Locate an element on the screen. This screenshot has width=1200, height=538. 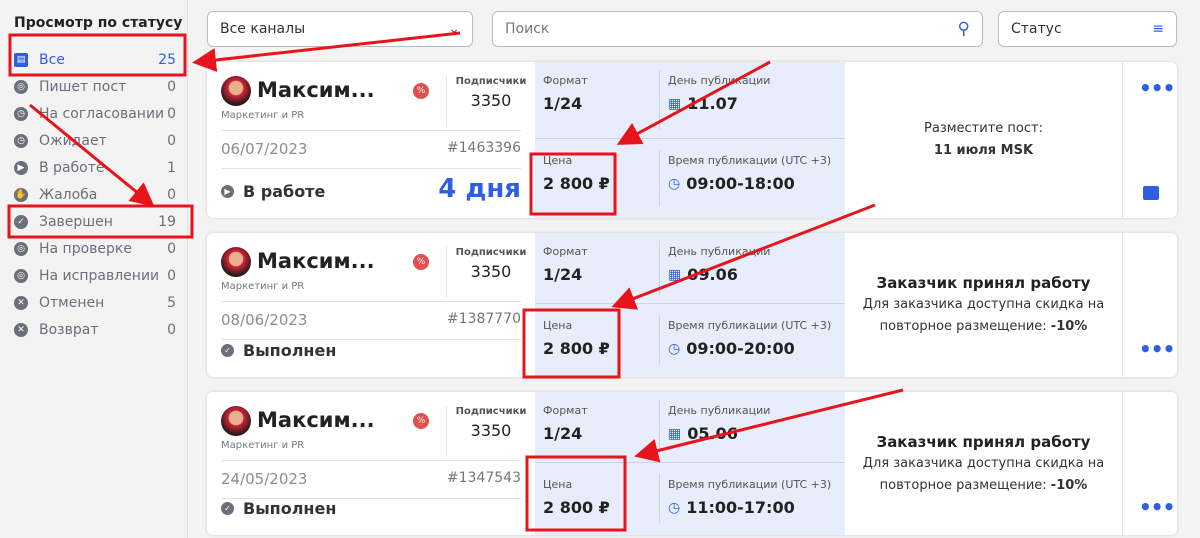
order-date: 06/07/2023 is located at coordinates (264, 149).